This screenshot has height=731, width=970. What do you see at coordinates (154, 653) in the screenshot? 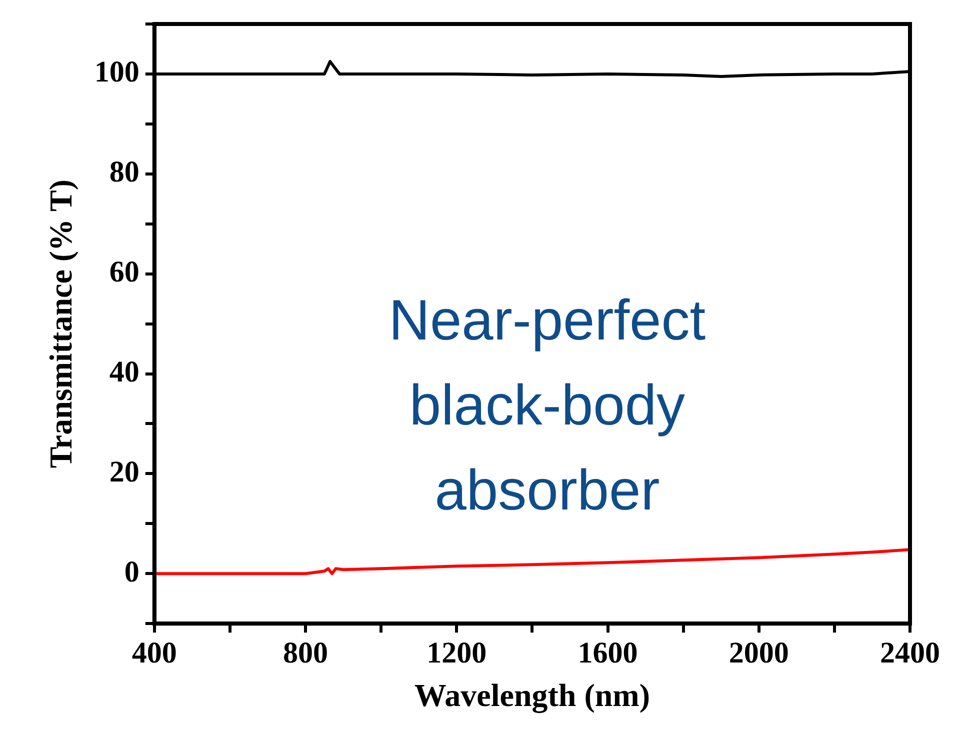
I see `x-tick-label: 400` at bounding box center [154, 653].